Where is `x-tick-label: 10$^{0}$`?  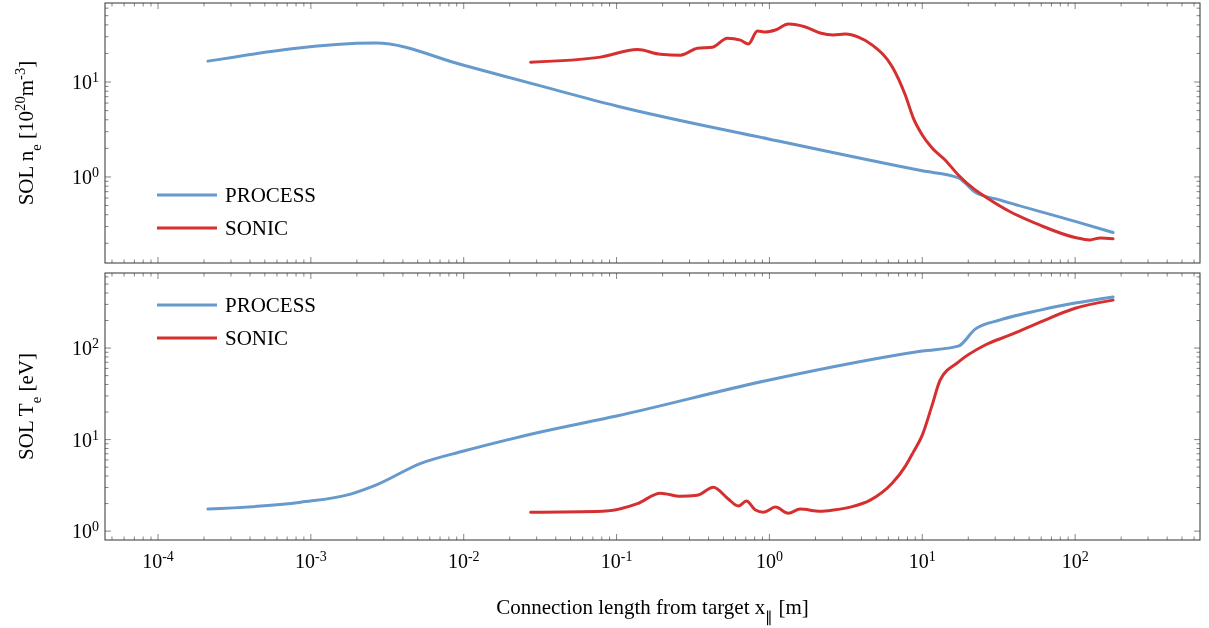 x-tick-label: 10$^{0}$ is located at coordinates (769, 560).